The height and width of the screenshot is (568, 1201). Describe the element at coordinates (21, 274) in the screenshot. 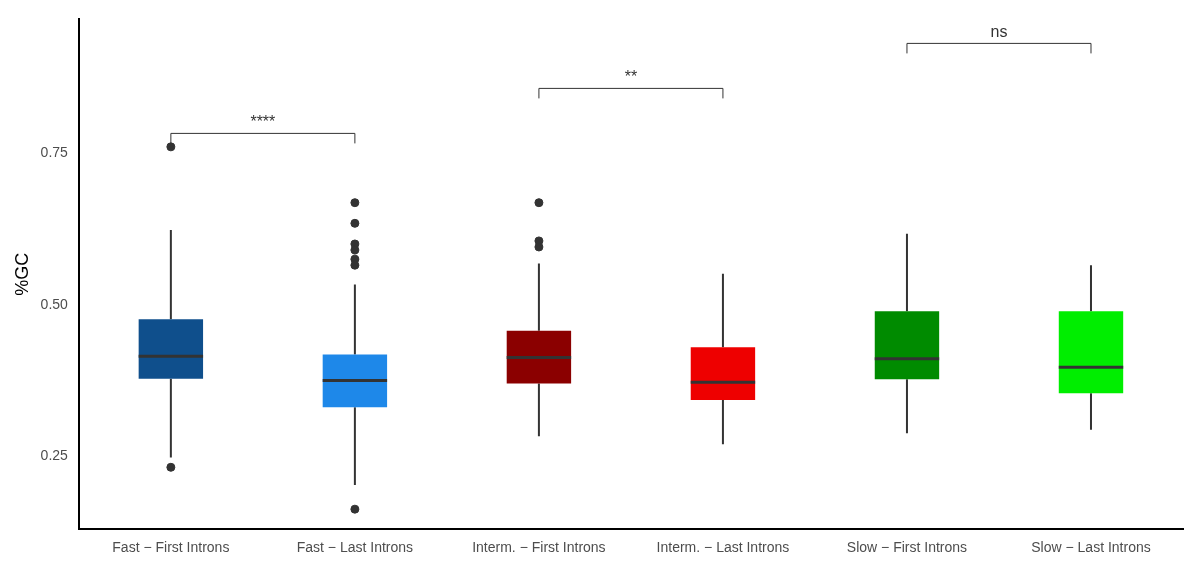

I see `y-axis-title: %GC` at that location.